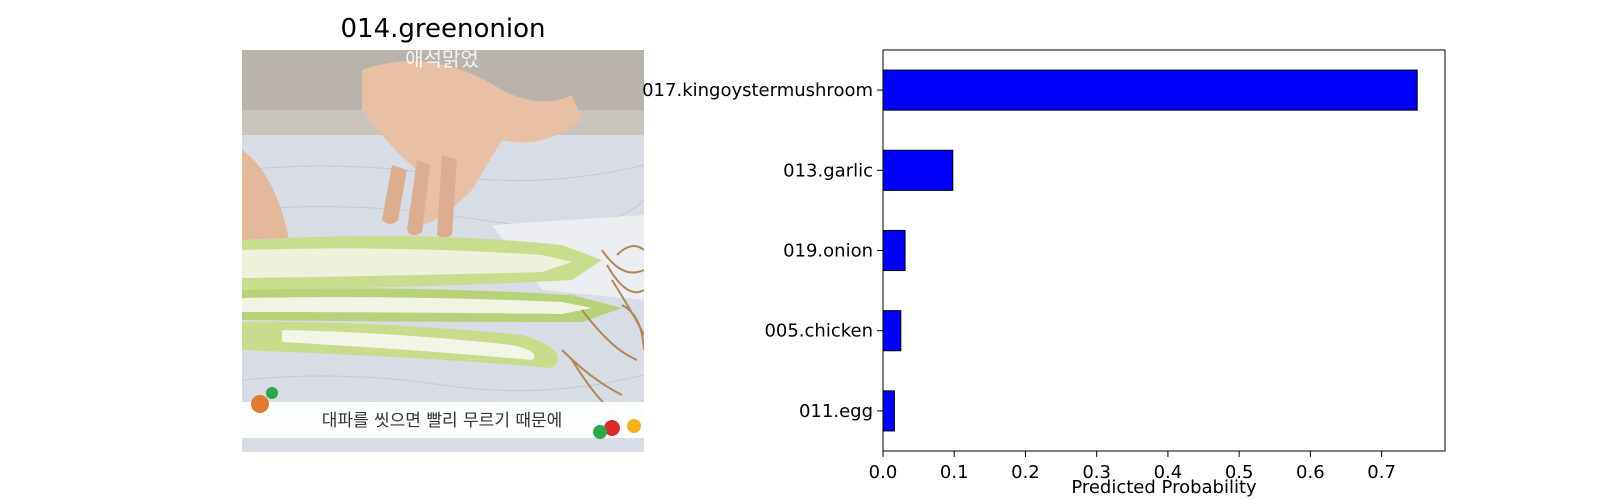 The image size is (1600, 500). Describe the element at coordinates (443, 29) in the screenshot. I see `image-title: 014.greenonion` at that location.